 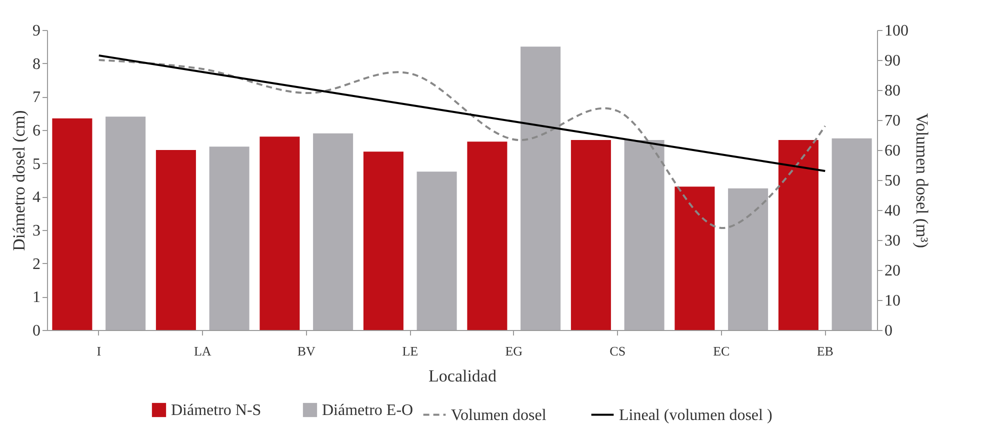 What do you see at coordinates (410, 351) in the screenshot?
I see `x-tick-label: LE` at bounding box center [410, 351].